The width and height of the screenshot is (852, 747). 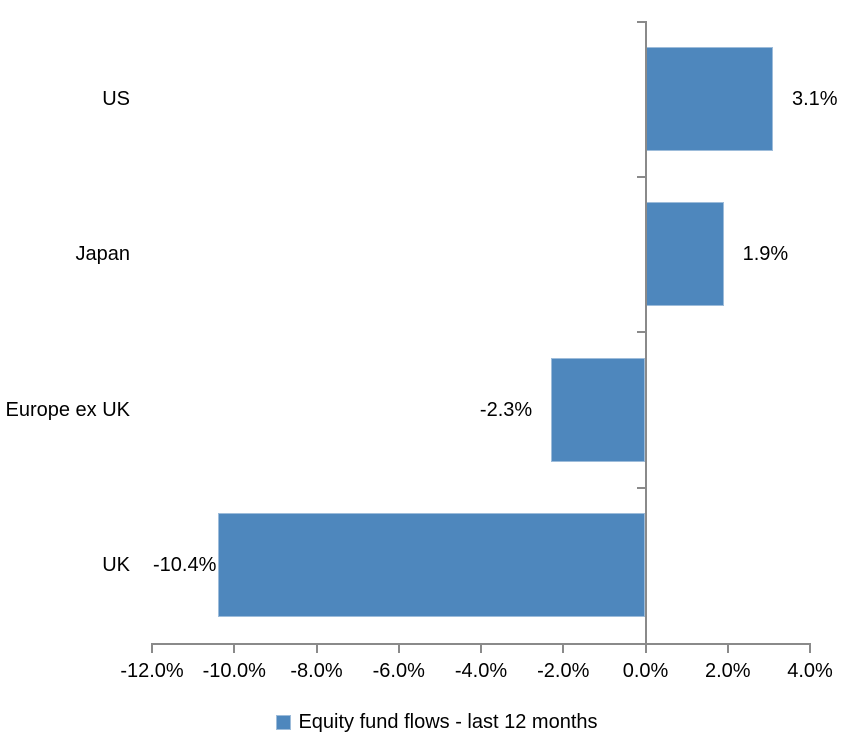 What do you see at coordinates (398, 671) in the screenshot?
I see `x-tick-label: -6.0%` at bounding box center [398, 671].